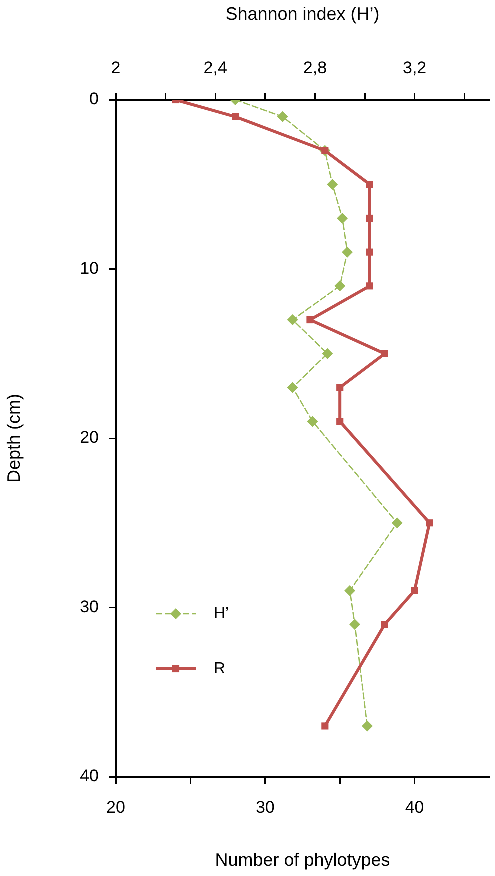 This screenshot has width=495, height=876. What do you see at coordinates (89, 268) in the screenshot?
I see `y-tick-label: 10` at bounding box center [89, 268].